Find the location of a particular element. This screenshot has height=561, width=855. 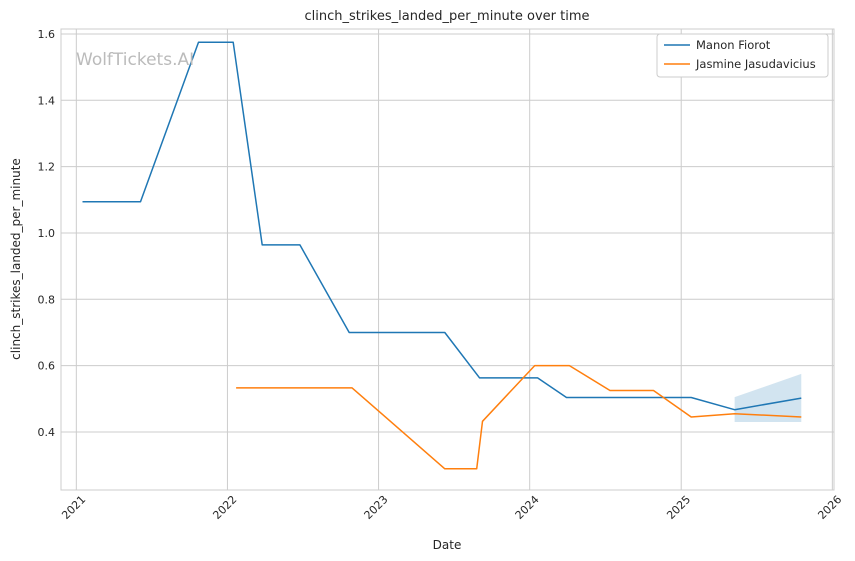

x-tick-label: 2024 is located at coordinates (527, 507).